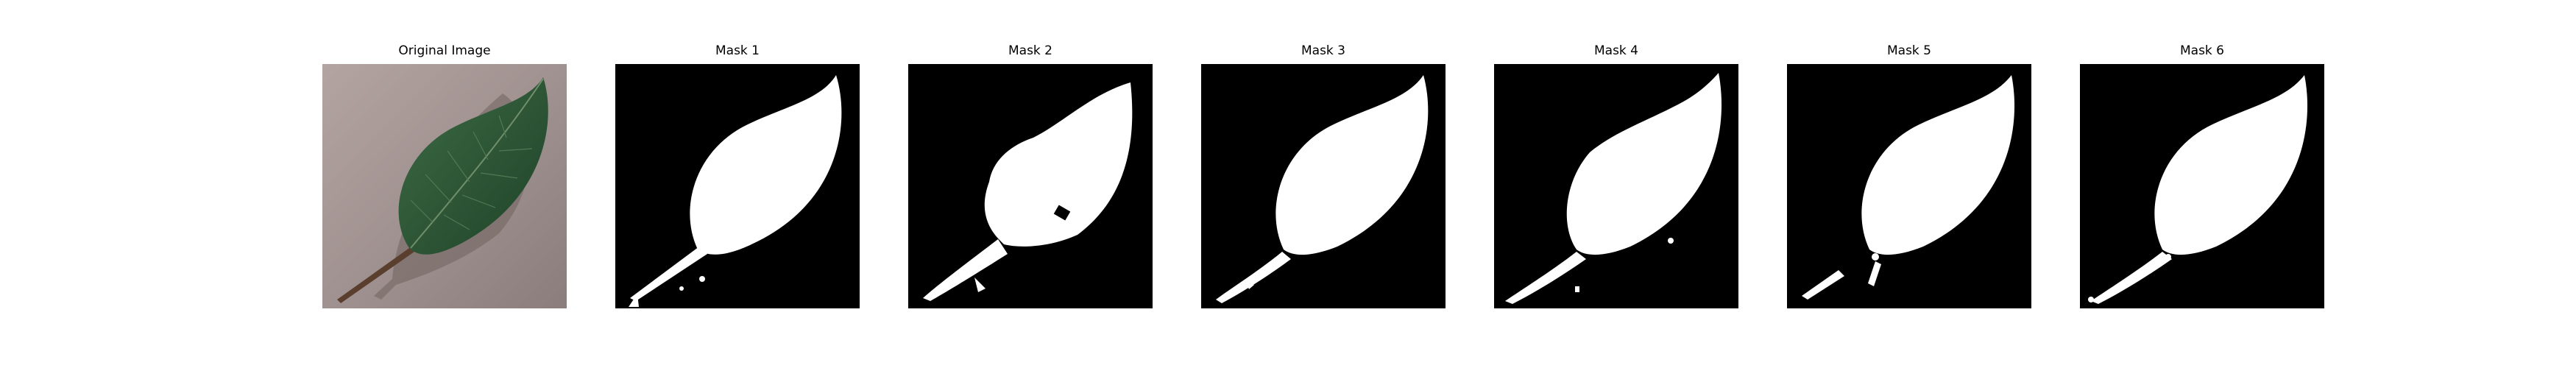  What do you see at coordinates (1323, 186) in the screenshot?
I see `mask-3-image` at bounding box center [1323, 186].